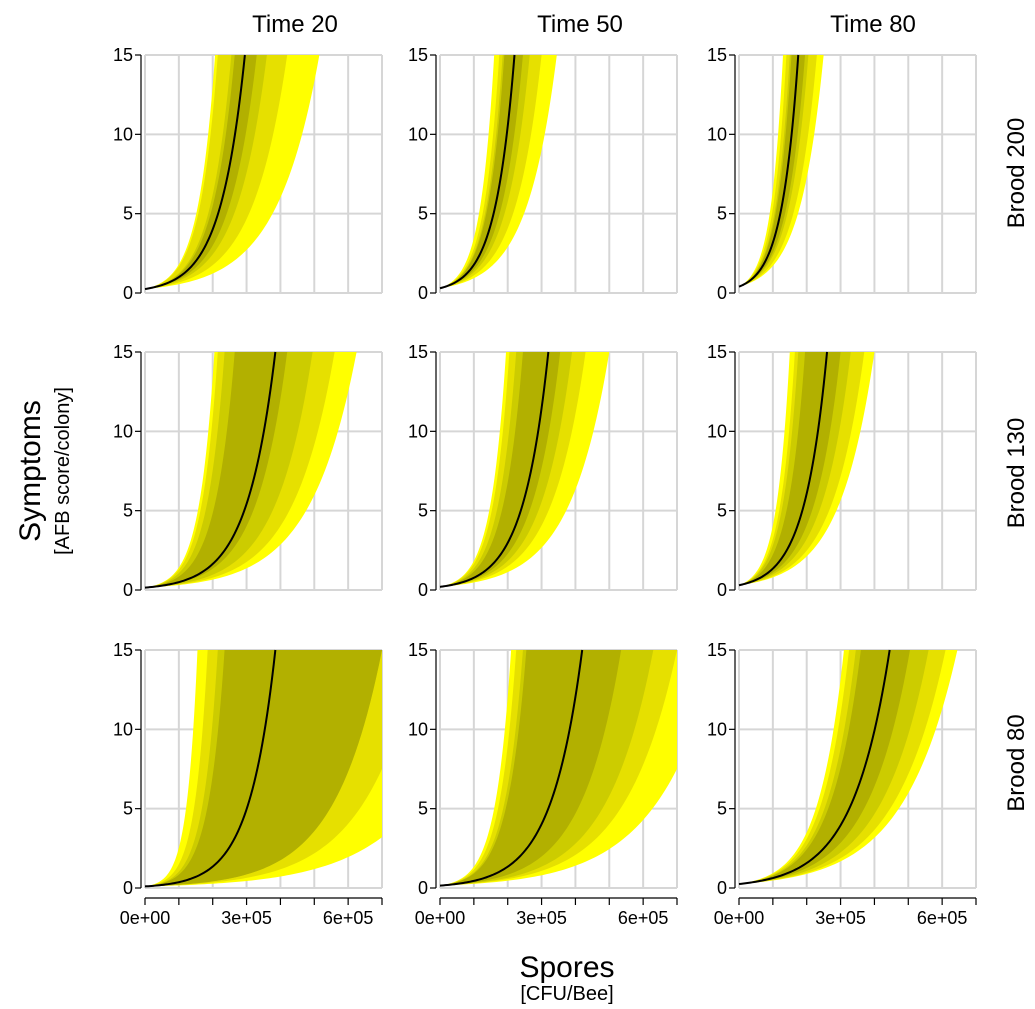 This screenshot has height=1009, width=1035. What do you see at coordinates (63, 471) in the screenshot?
I see `y-axis-unit: [AFB score/colony]` at bounding box center [63, 471].